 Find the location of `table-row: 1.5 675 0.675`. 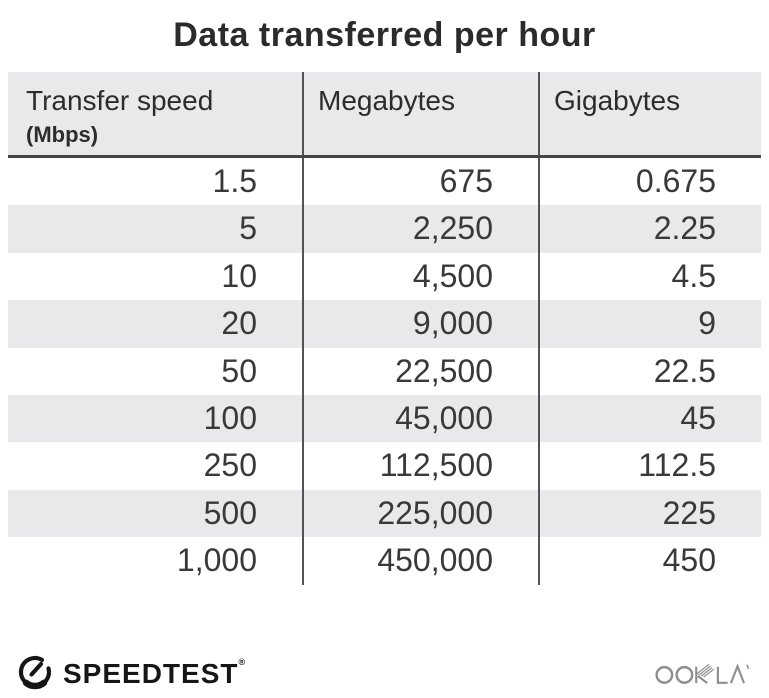

table-row: 1.5 675 0.675 is located at coordinates (384, 182).